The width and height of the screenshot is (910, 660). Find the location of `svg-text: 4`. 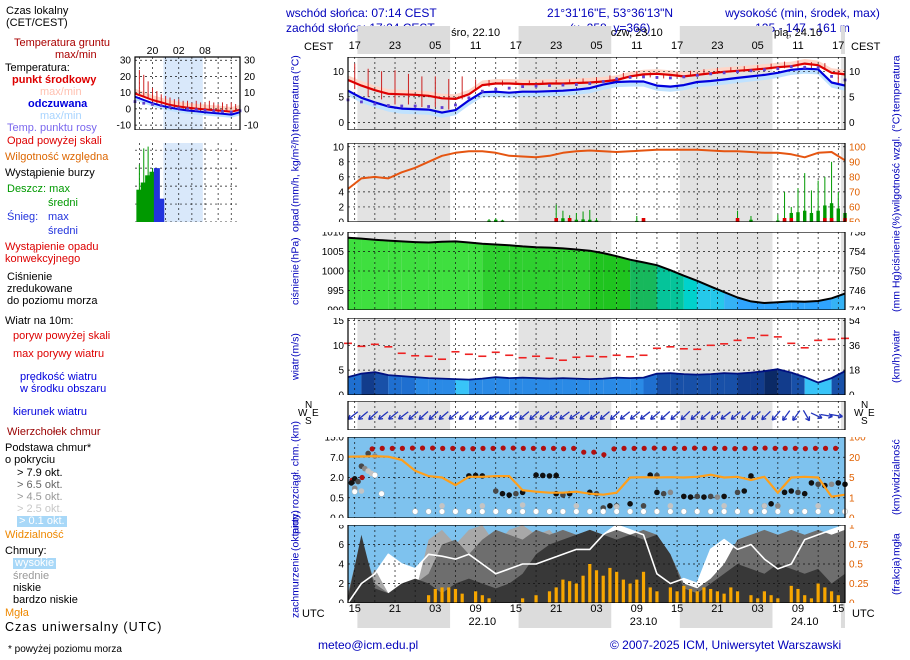

svg-text: 4 is located at coordinates (341, 565).